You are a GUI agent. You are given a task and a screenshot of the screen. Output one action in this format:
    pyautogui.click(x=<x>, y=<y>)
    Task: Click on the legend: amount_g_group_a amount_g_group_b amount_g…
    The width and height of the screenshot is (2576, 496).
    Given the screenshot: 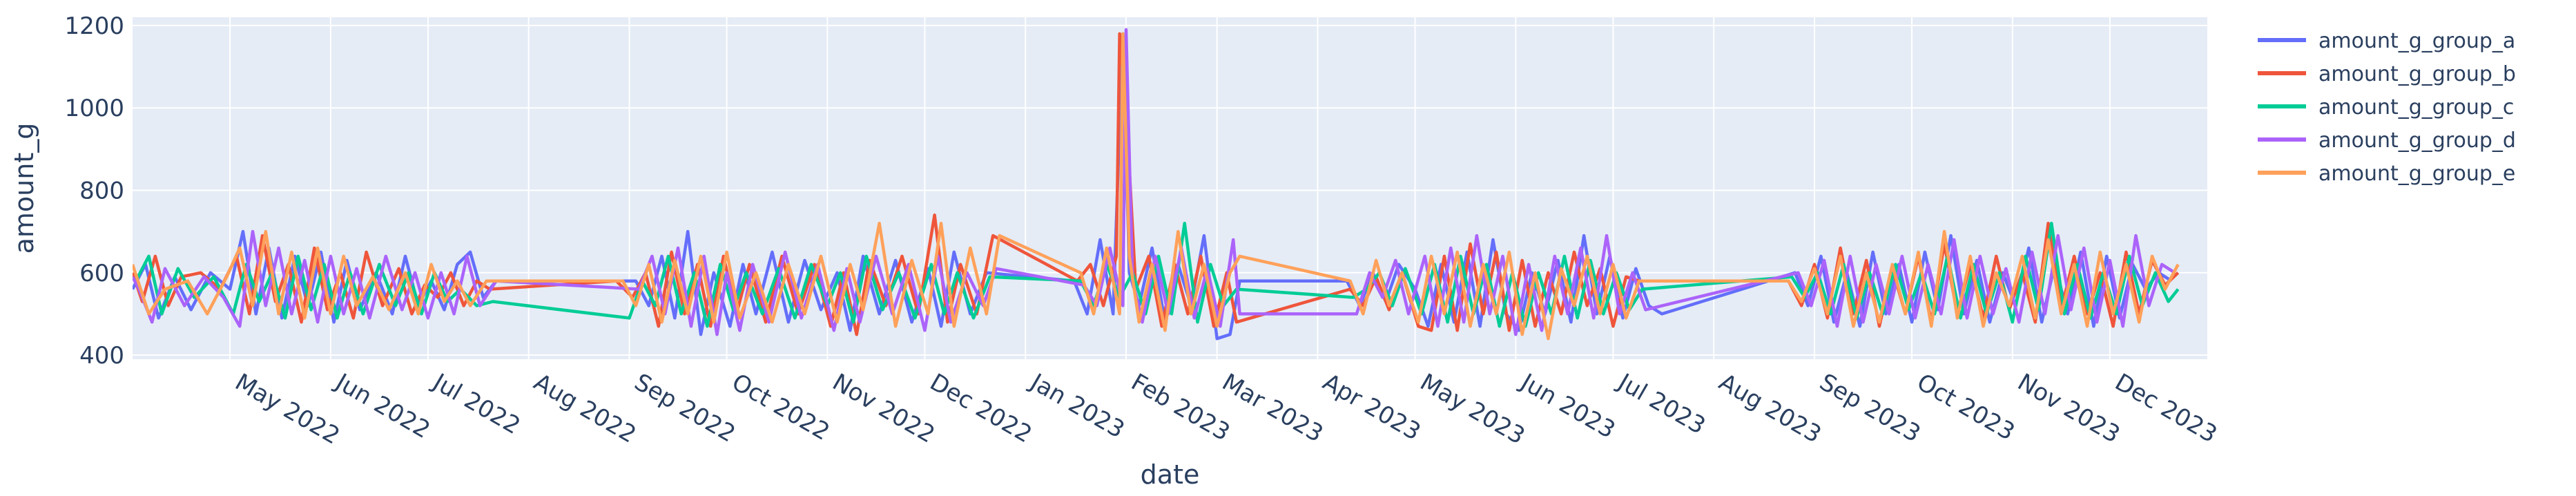 What is the action you would take?
    pyautogui.click(x=2387, y=107)
    